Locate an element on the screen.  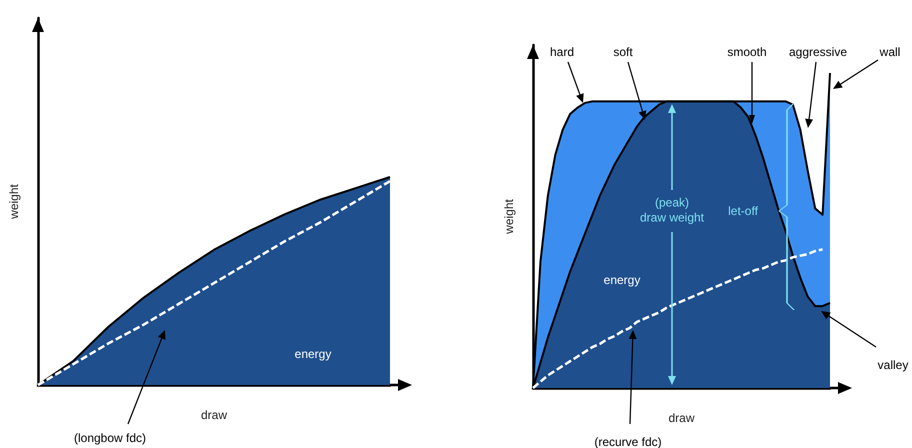
annotation: (peak) draw weight is located at coordinates (672, 210).